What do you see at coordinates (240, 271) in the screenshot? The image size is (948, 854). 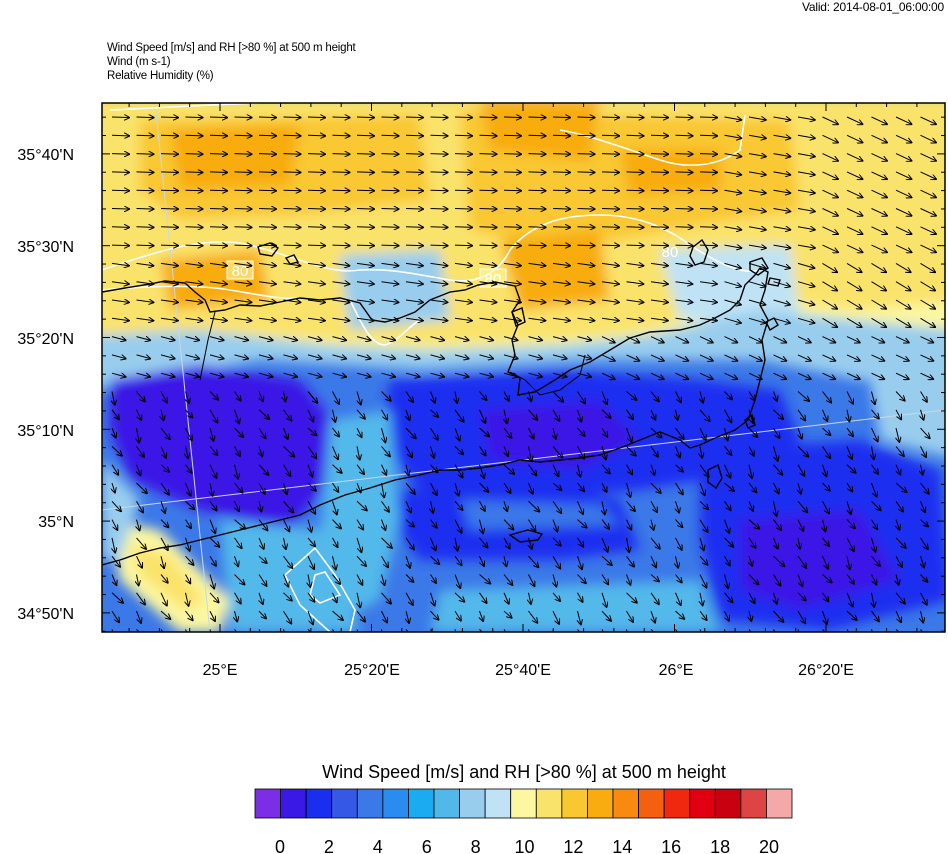 I see `rh-label: 80` at bounding box center [240, 271].